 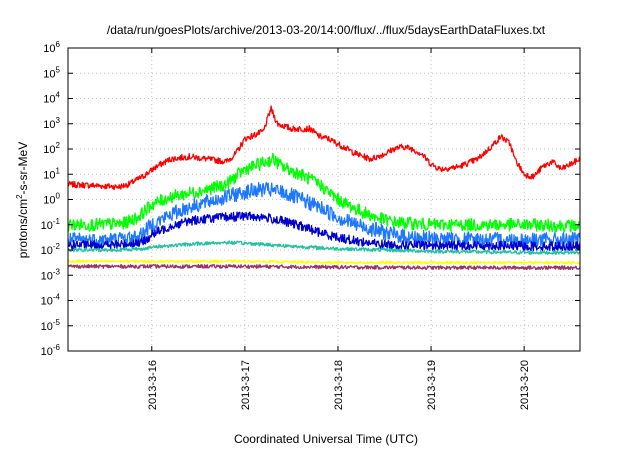 I want to click on y-tick-label: 10⁻³, so click(x=51, y=274).